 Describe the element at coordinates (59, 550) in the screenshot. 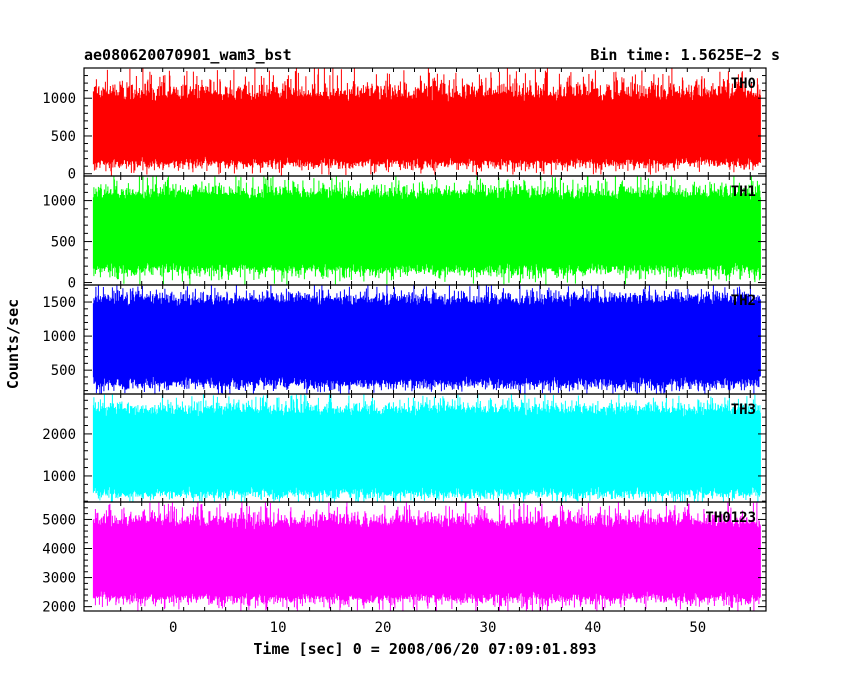

I see `y-tick-label: 4000` at that location.